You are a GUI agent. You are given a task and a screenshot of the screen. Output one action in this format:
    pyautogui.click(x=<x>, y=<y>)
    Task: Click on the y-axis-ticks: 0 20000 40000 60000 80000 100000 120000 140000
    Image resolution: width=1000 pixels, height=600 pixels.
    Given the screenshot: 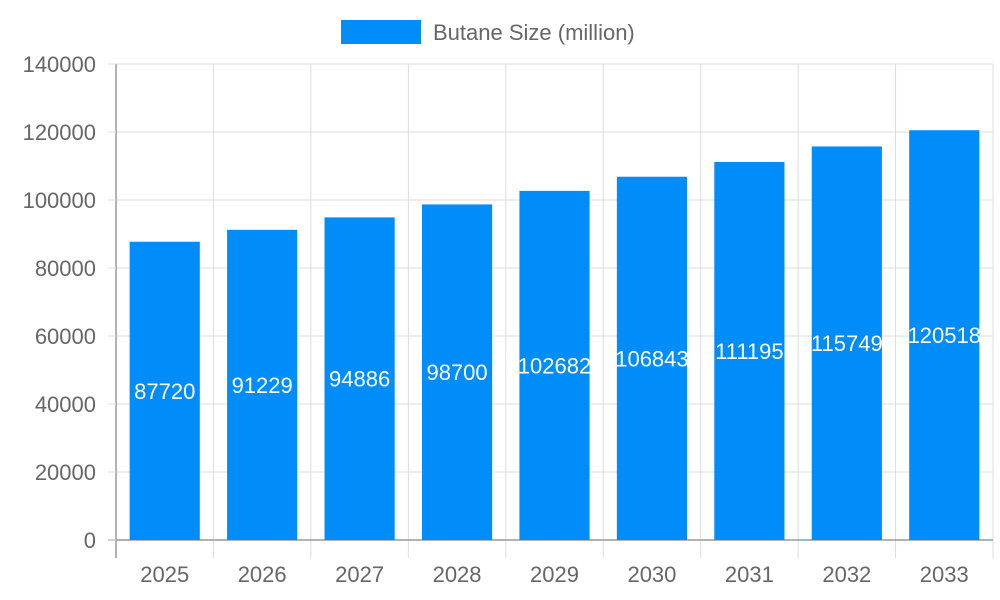 What is the action you would take?
    pyautogui.click(x=69, y=302)
    